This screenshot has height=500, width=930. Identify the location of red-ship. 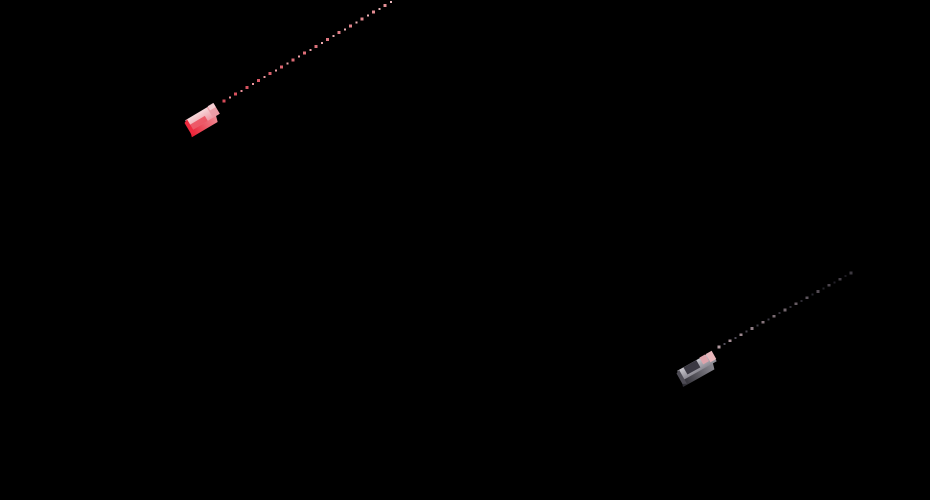
(202, 120).